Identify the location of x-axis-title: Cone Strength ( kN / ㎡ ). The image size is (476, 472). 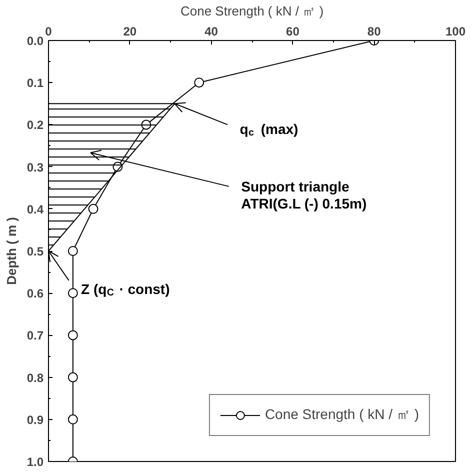
(252, 11).